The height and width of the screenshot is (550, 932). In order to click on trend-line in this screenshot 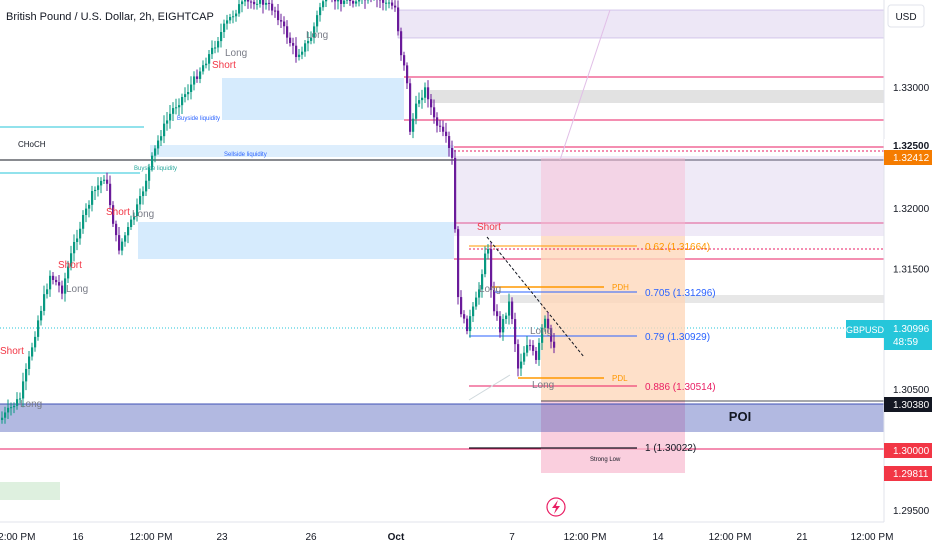, I will do `click(535, 297)`.